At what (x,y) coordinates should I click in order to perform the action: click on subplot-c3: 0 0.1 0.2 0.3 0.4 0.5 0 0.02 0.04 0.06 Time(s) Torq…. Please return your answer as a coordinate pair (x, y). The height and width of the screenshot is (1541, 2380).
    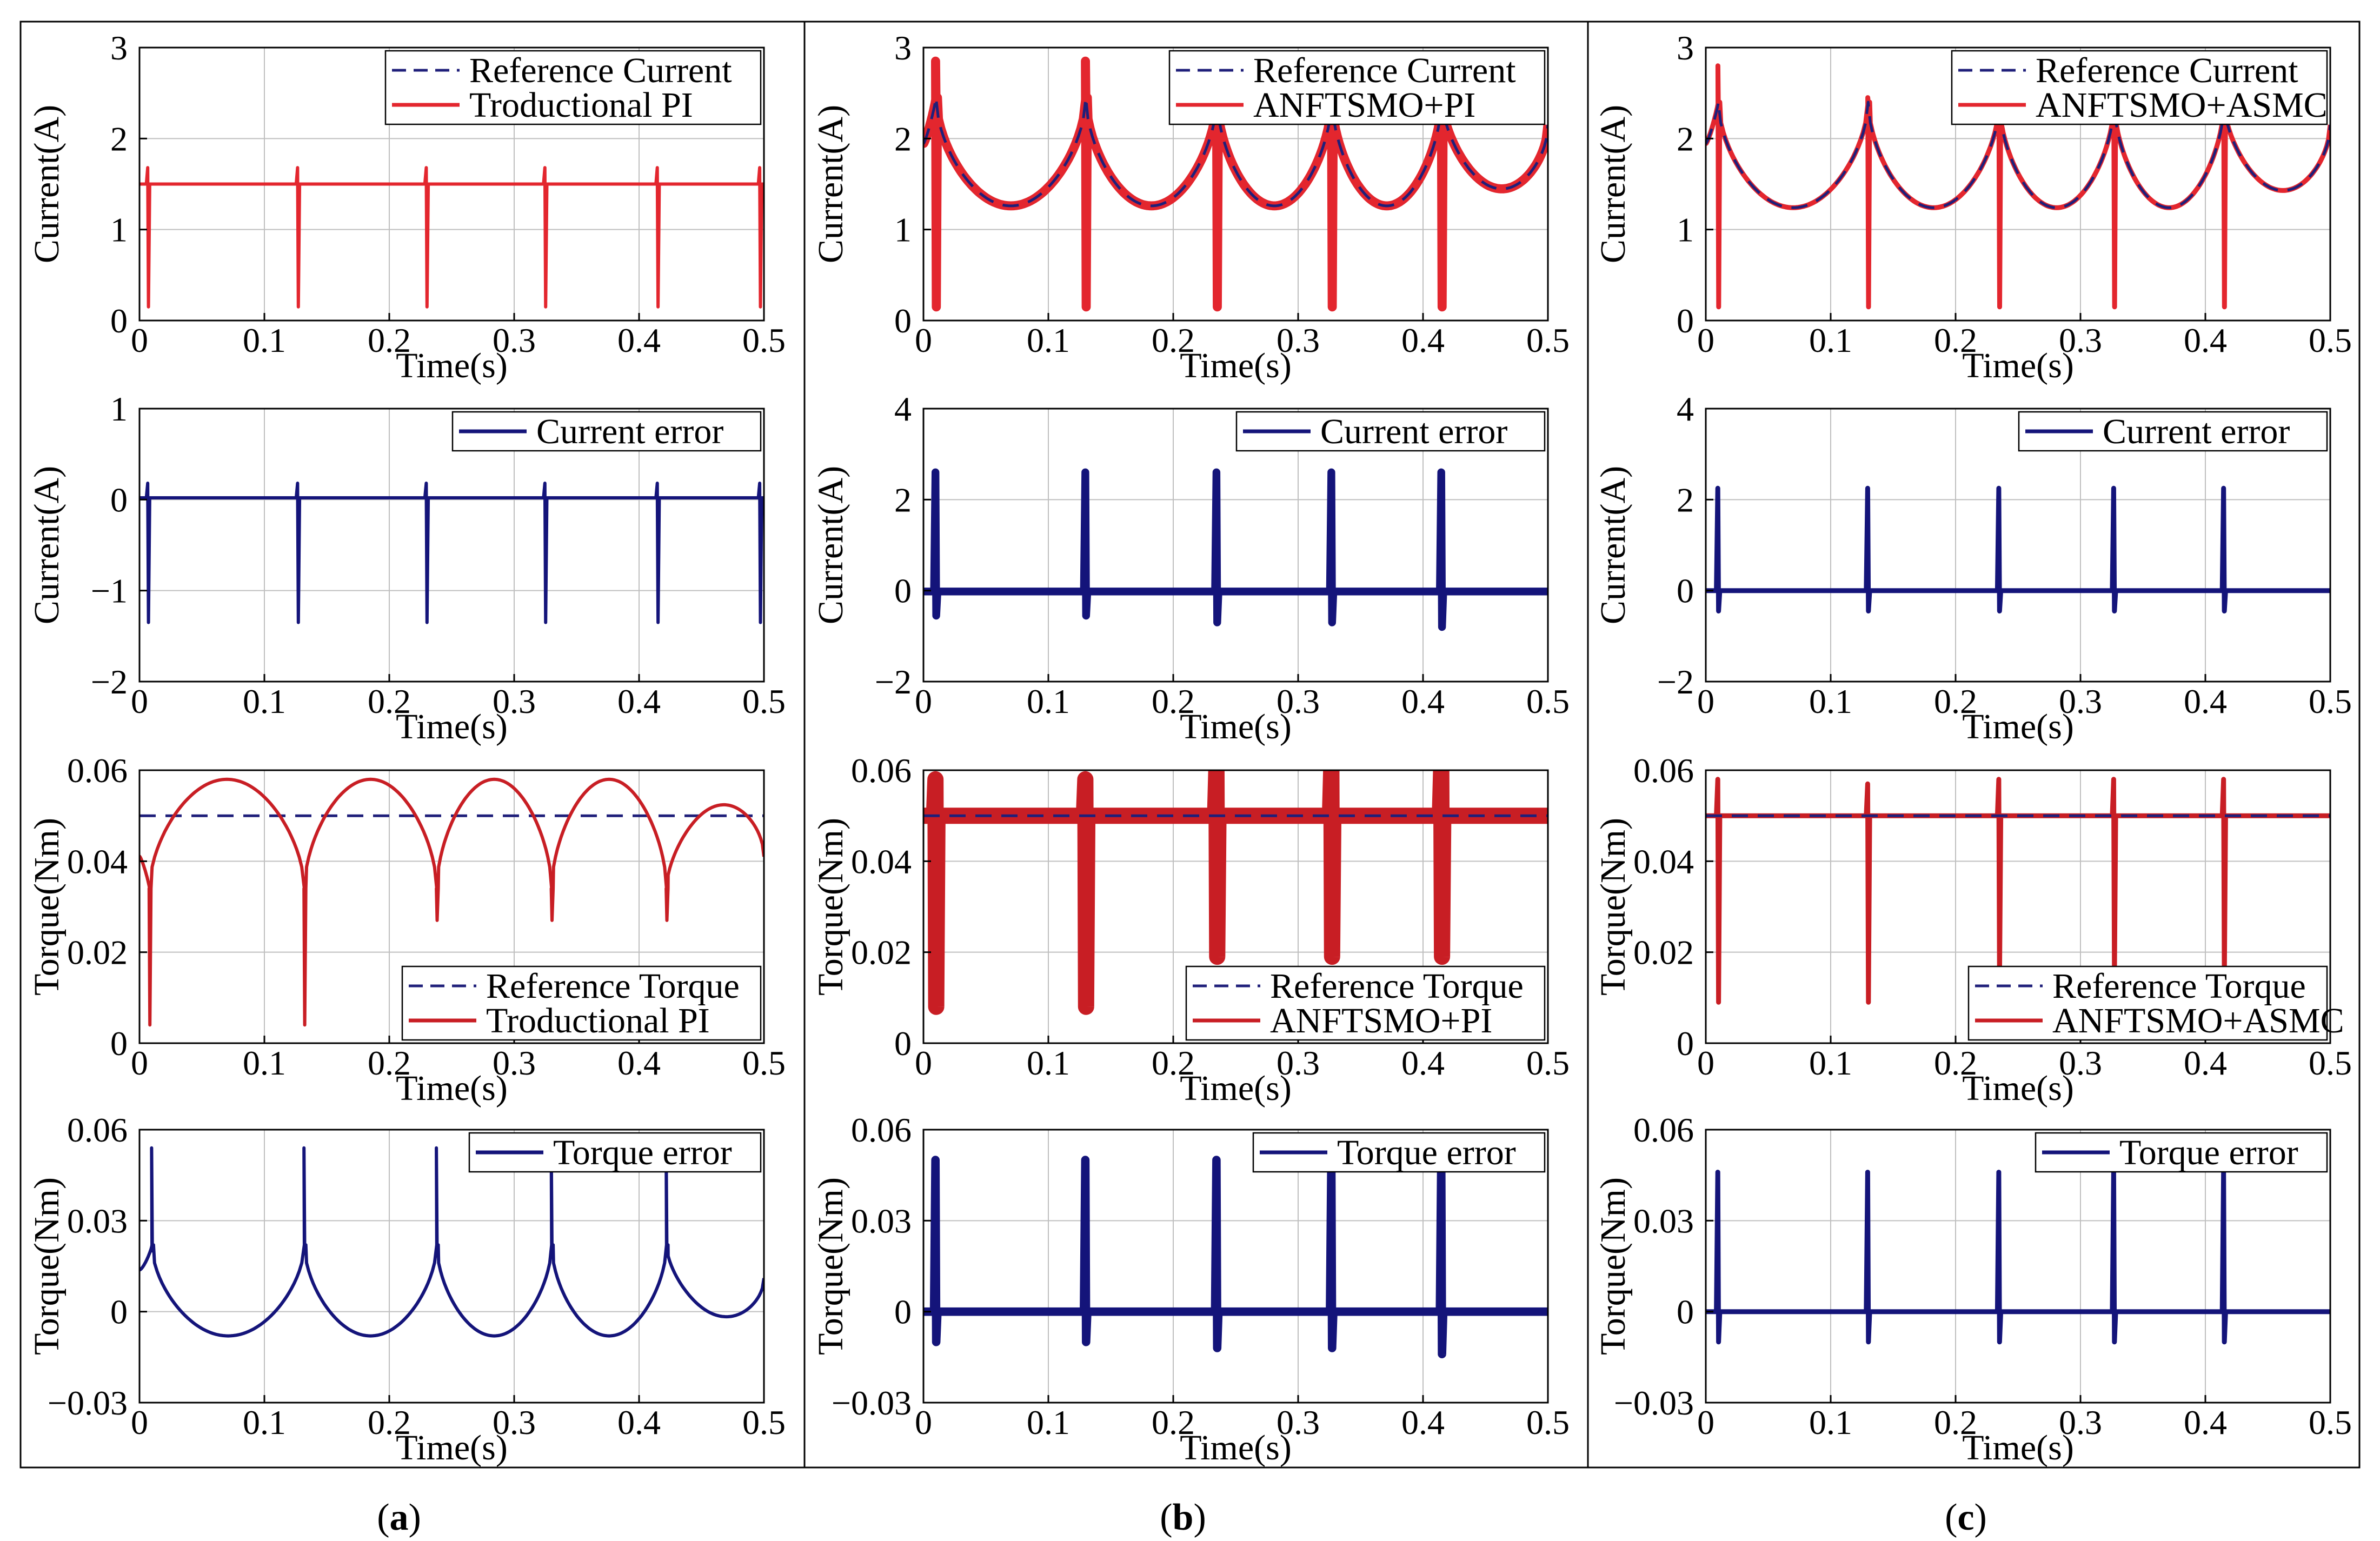
    Looking at the image, I should click on (1973, 929).